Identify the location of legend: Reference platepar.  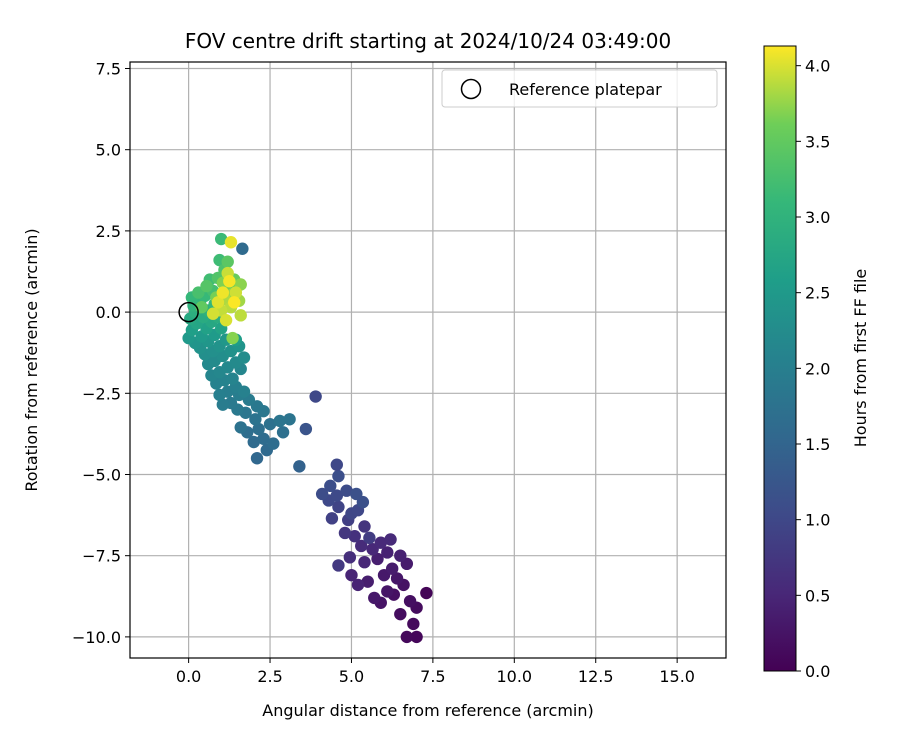
(579, 88).